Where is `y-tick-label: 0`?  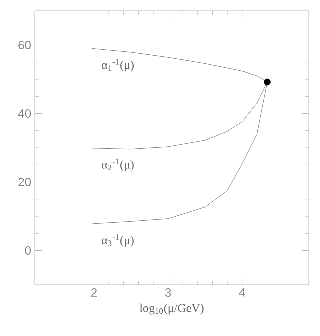
y-tick-label: 0 is located at coordinates (28, 251).